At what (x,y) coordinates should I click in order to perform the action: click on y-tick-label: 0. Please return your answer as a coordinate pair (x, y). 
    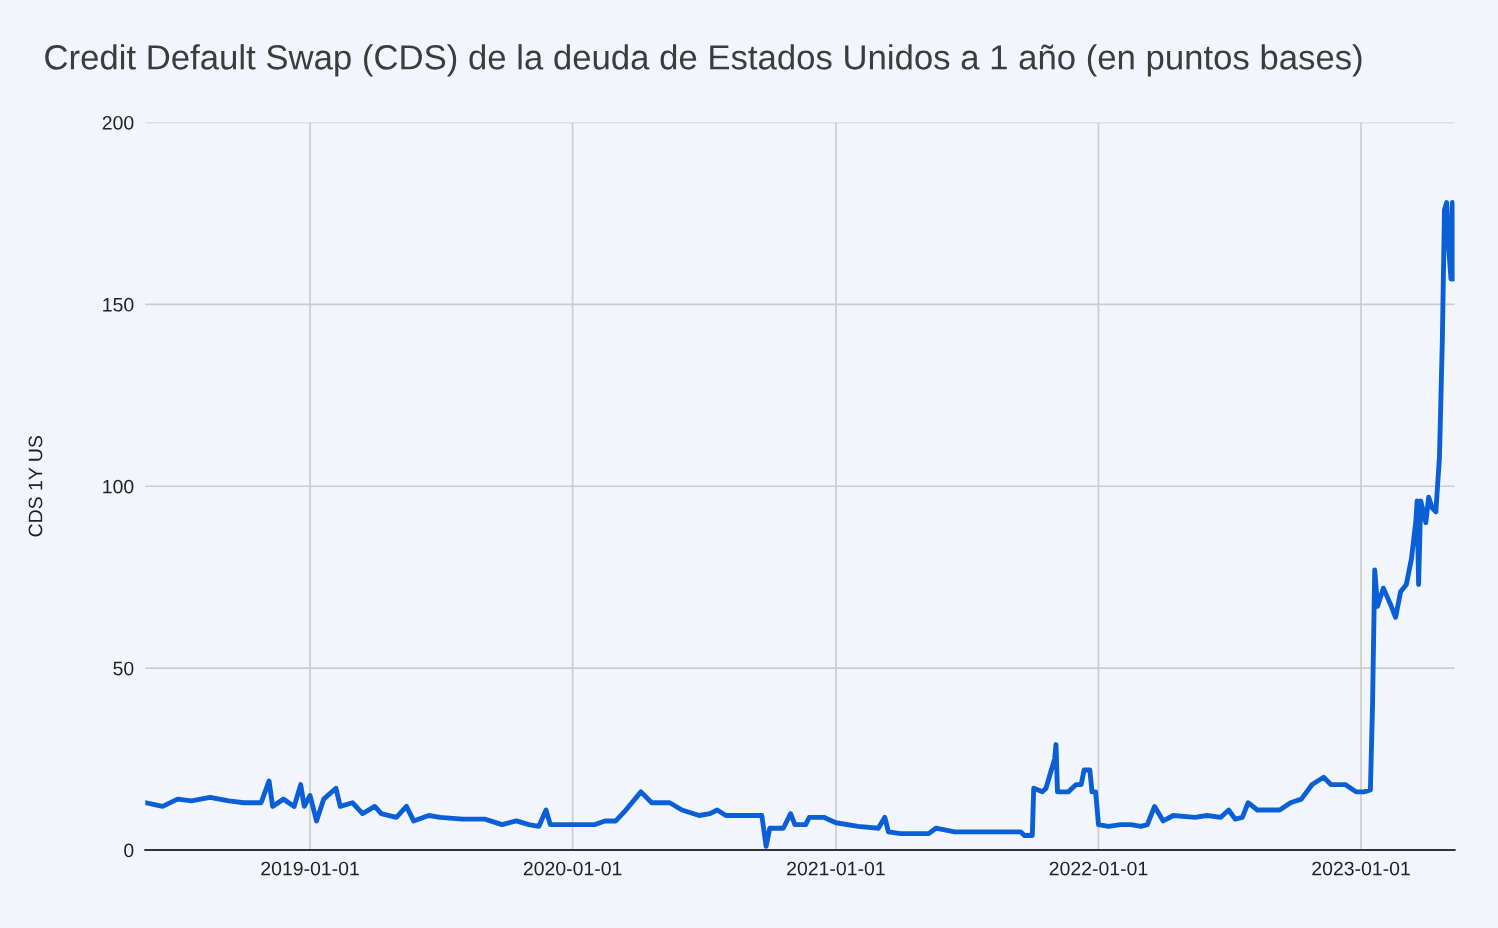
    Looking at the image, I should click on (129, 850).